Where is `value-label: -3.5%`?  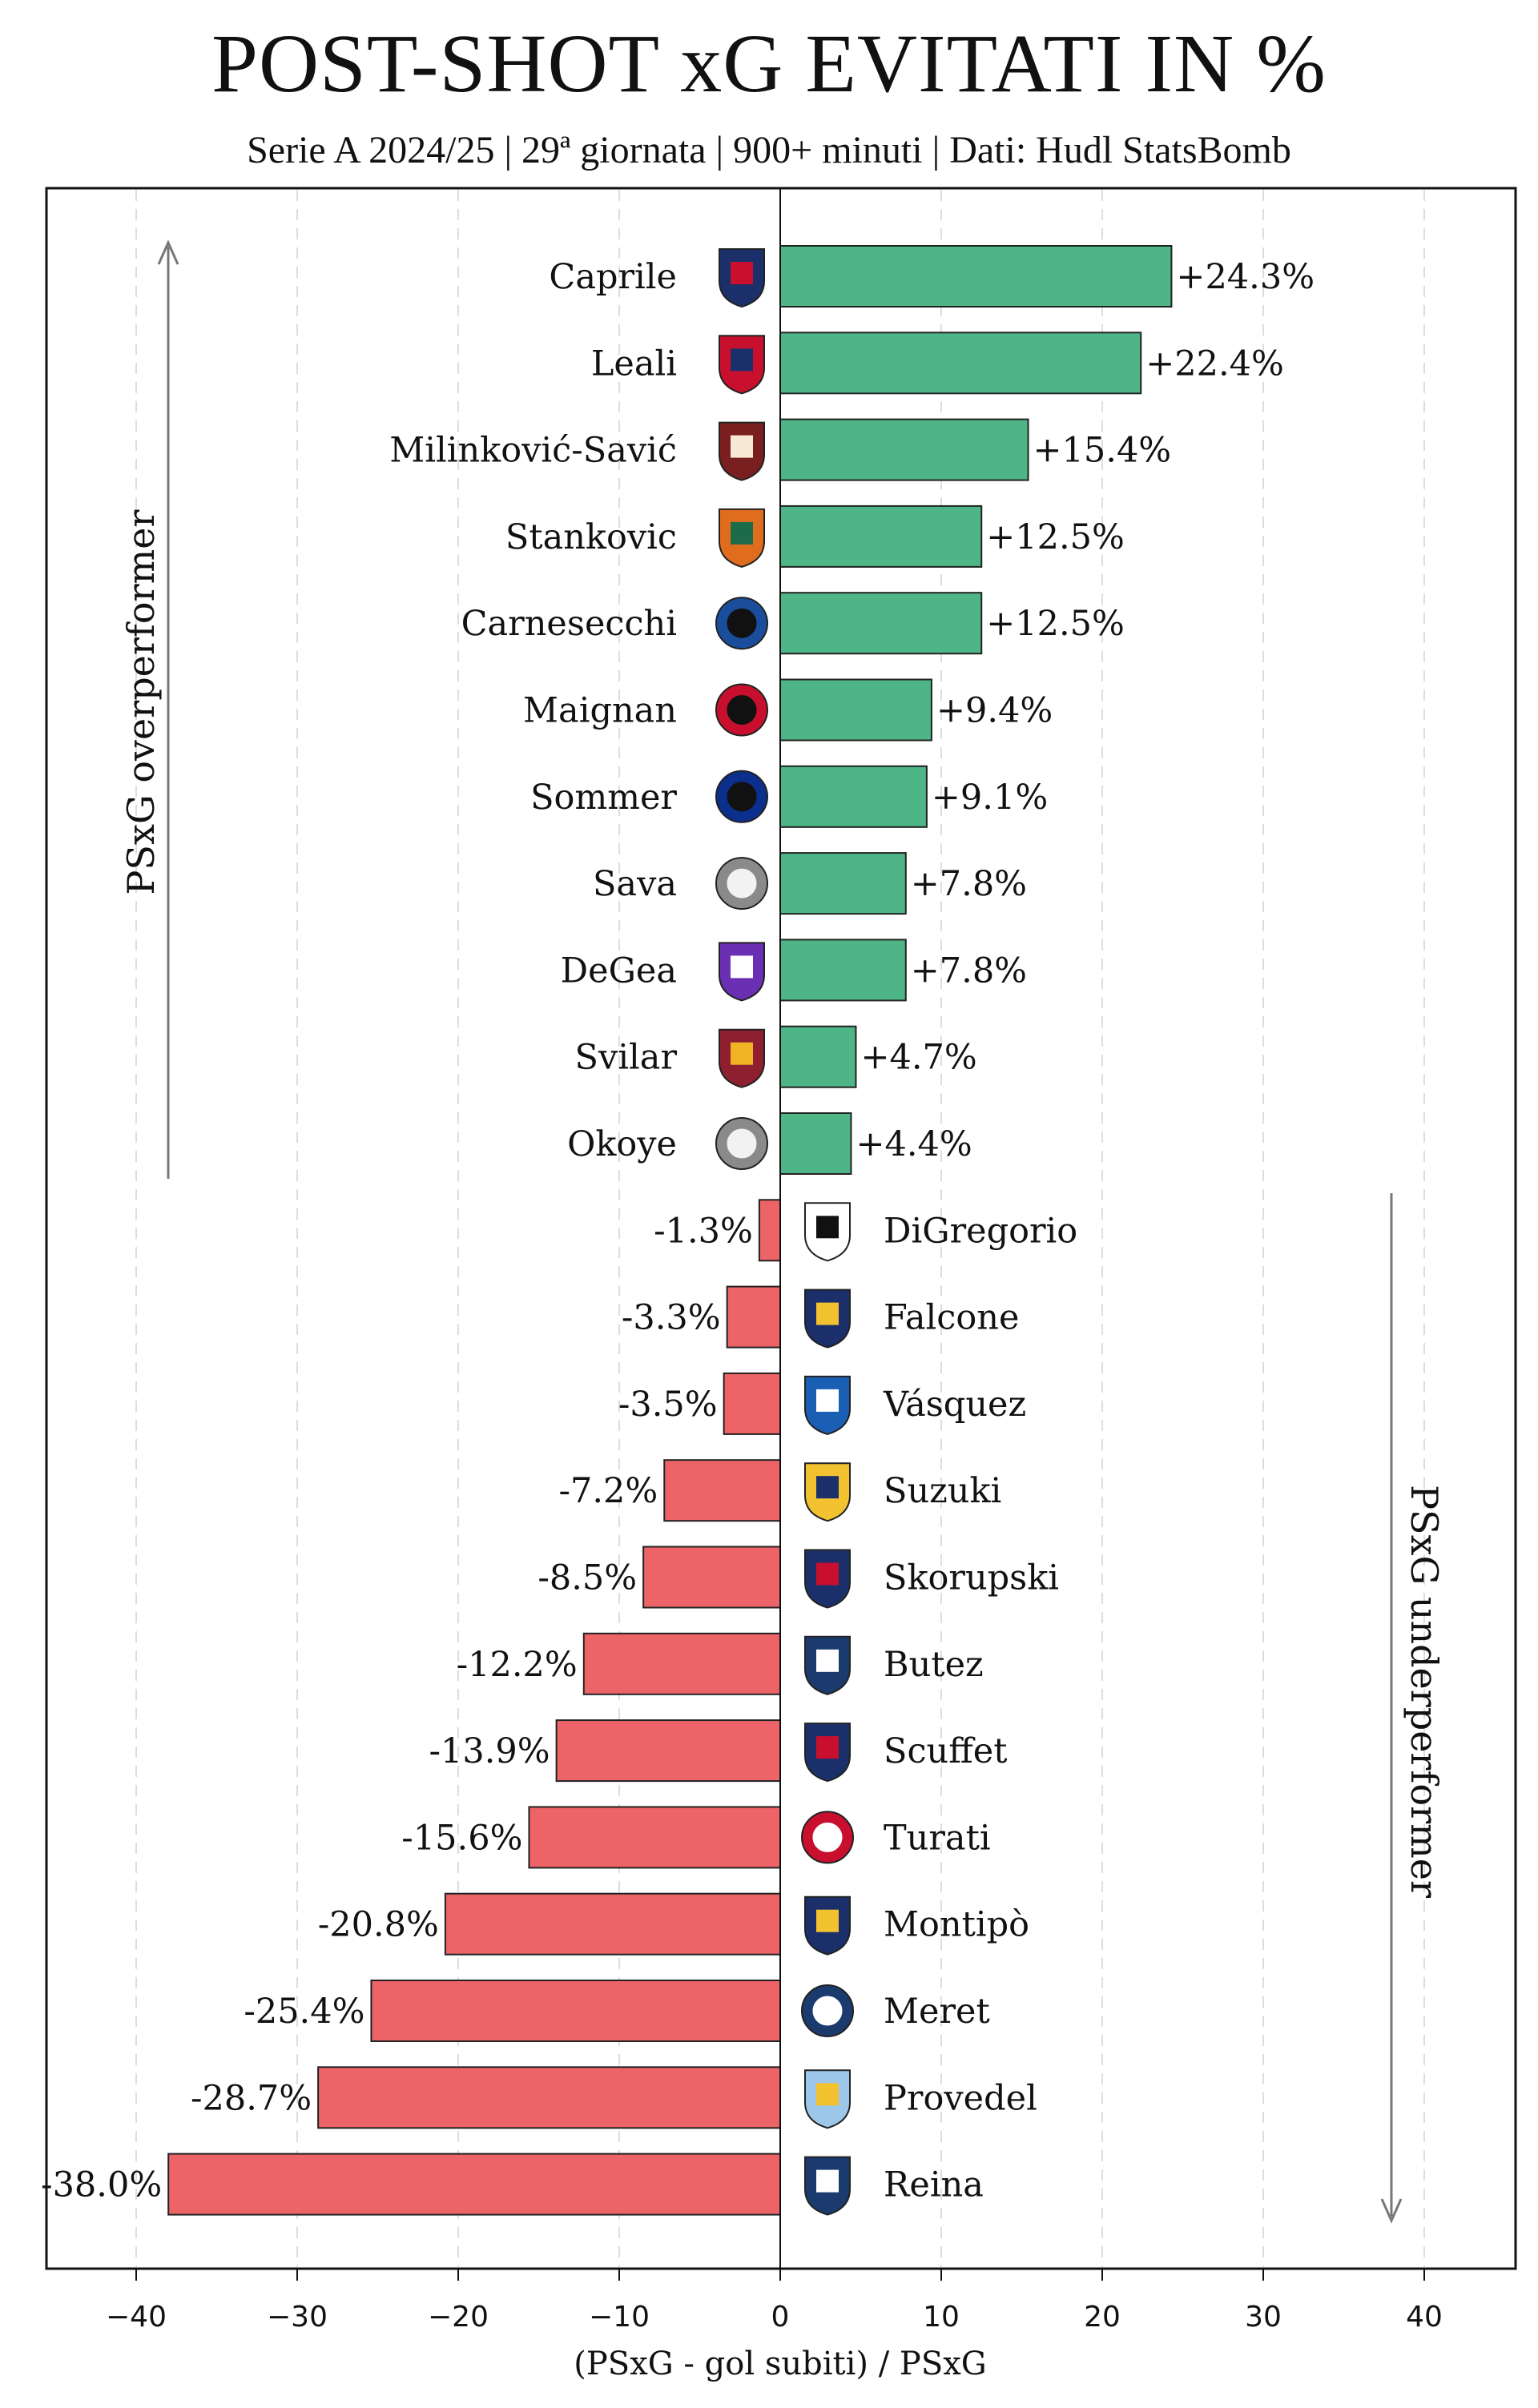 value-label: -3.5% is located at coordinates (668, 1405).